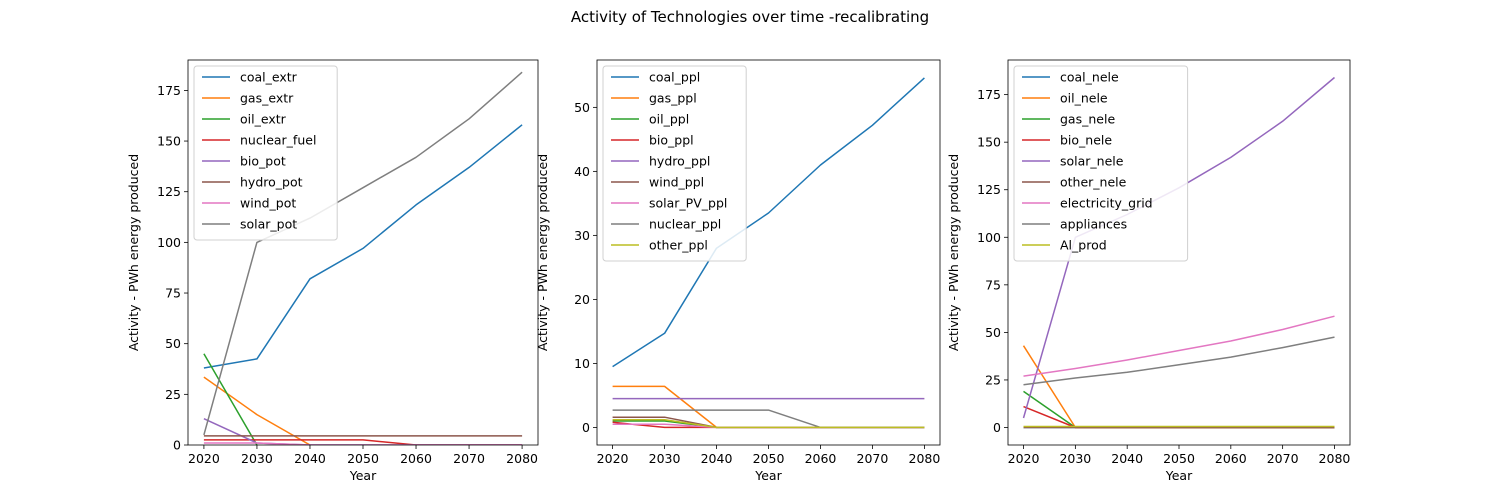  Describe the element at coordinates (268, 203) in the screenshot. I see `legend-label: wind_pot` at that location.